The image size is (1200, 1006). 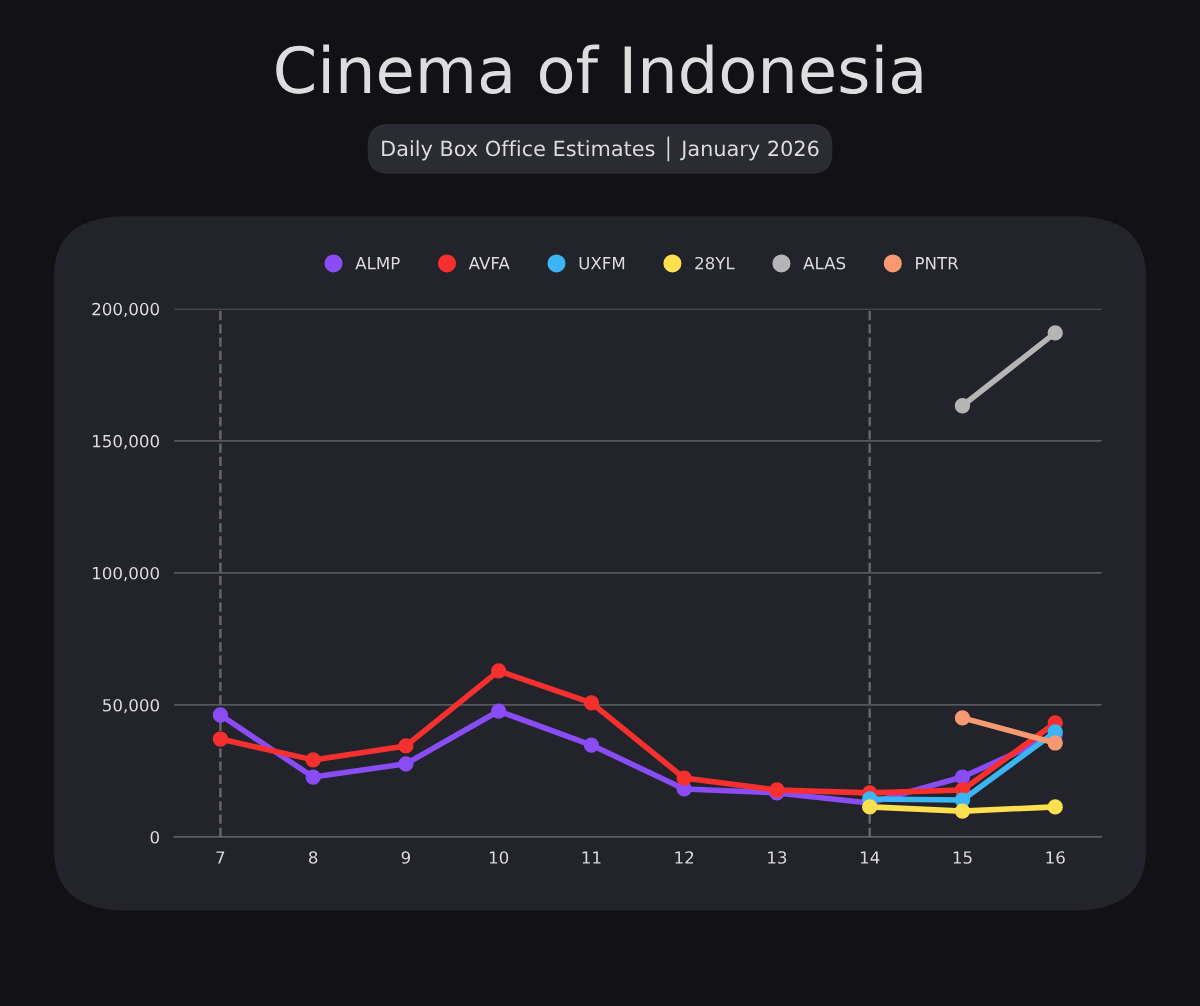 What do you see at coordinates (684, 857) in the screenshot?
I see `x-tick-label: 12` at bounding box center [684, 857].